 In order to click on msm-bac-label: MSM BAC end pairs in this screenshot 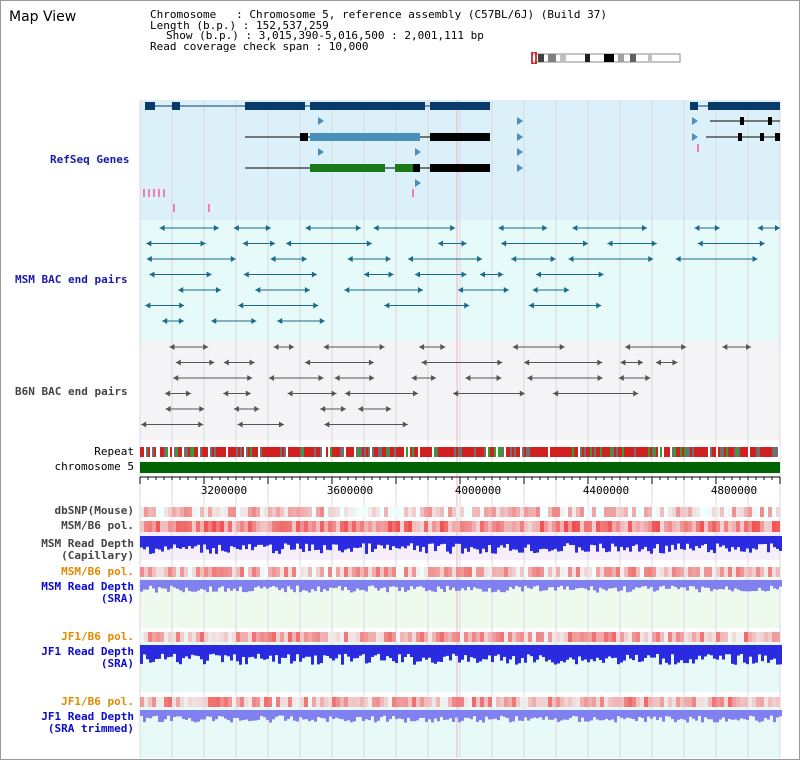, I will do `click(71, 279)`.